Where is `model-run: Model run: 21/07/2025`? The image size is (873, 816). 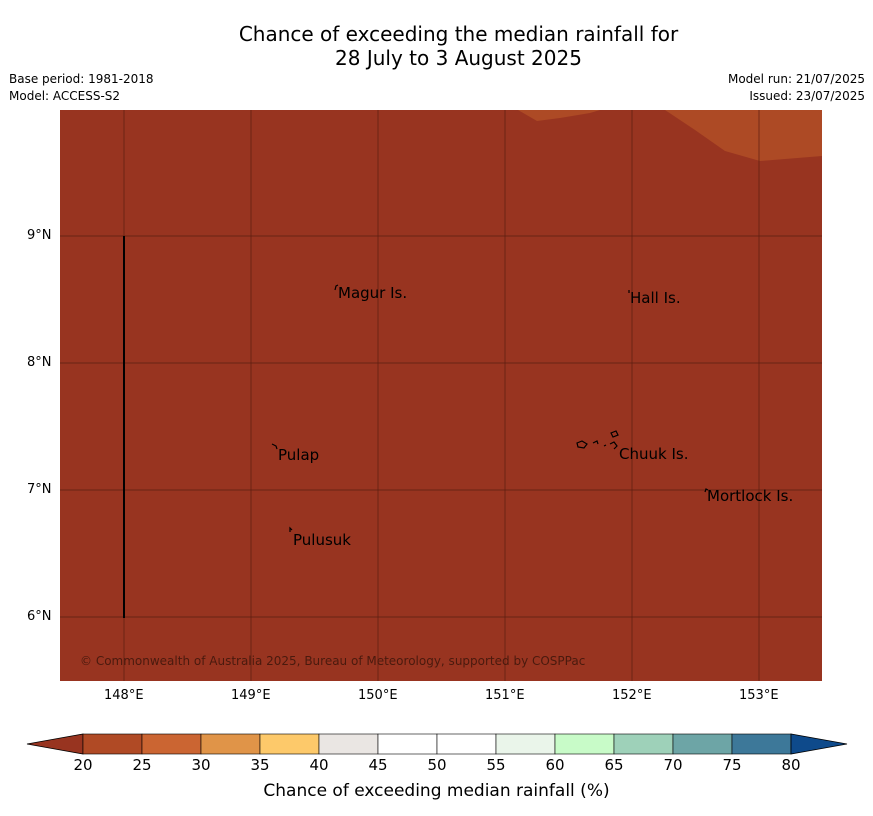
model-run: Model run: 21/07/2025 is located at coordinates (796, 79).